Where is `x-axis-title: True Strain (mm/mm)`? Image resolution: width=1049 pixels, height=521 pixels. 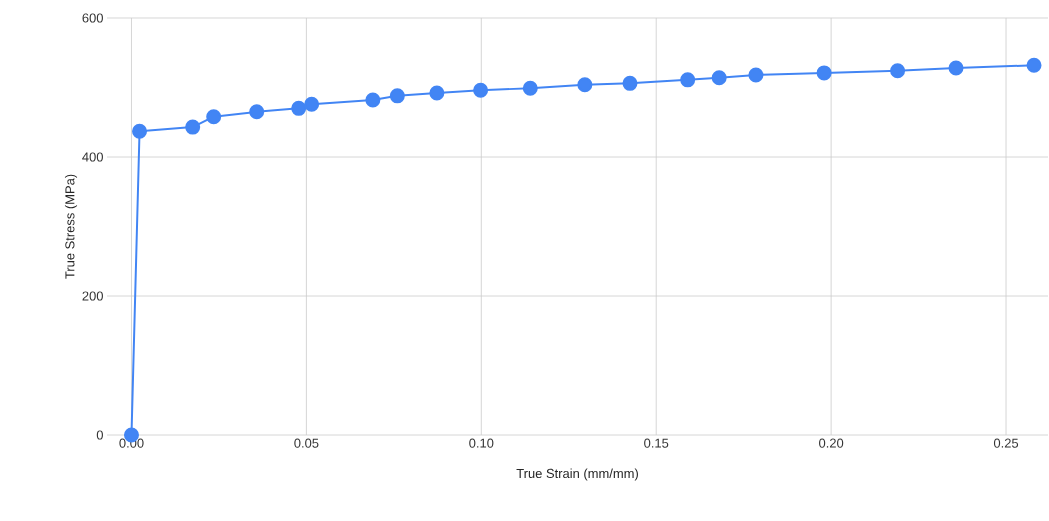
x-axis-title: True Strain (mm/mm) is located at coordinates (577, 474).